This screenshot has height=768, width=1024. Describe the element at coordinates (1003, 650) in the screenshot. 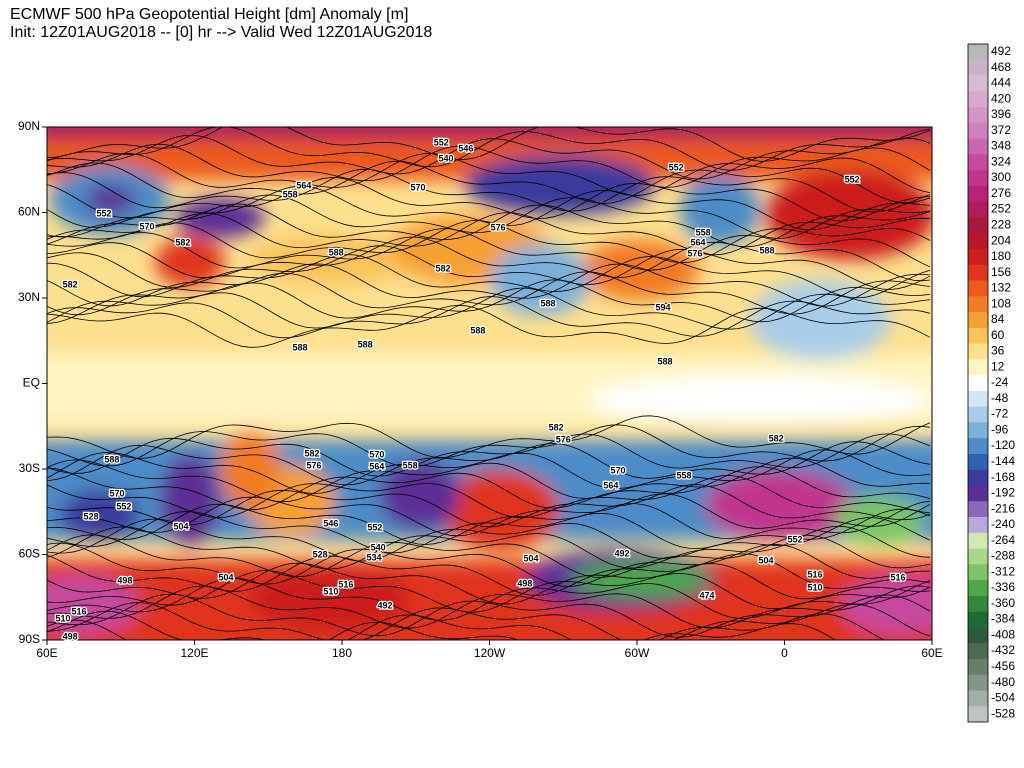

I see `colorbar-label: -432` at that location.